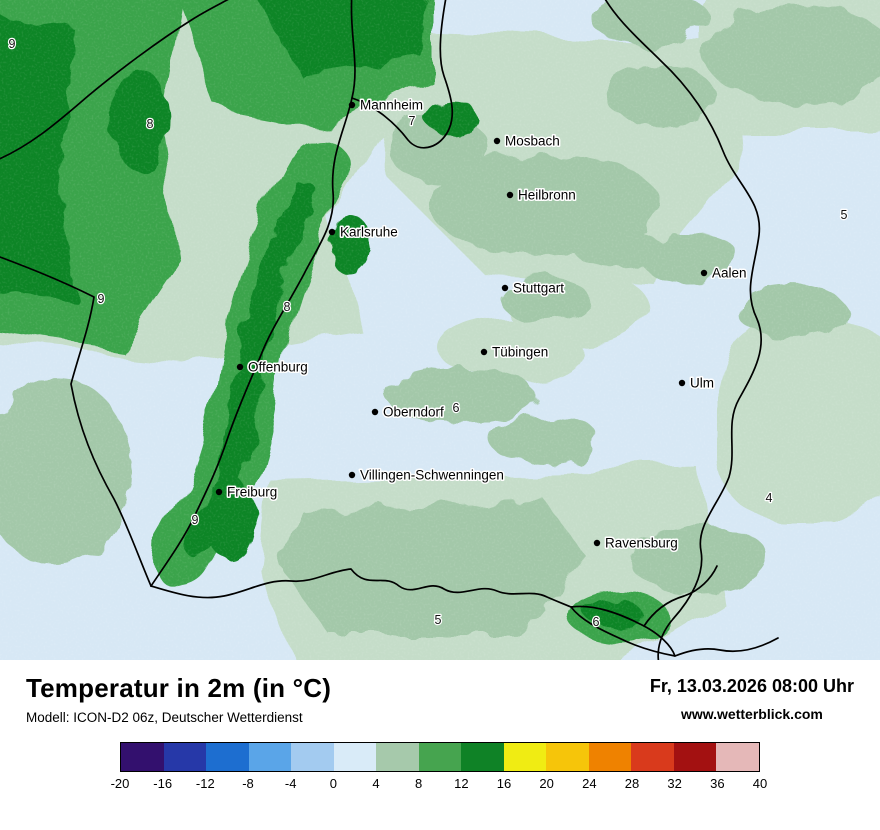 The image size is (880, 830). Describe the element at coordinates (717, 783) in the screenshot. I see `colorbar-tick-label: 36` at that location.